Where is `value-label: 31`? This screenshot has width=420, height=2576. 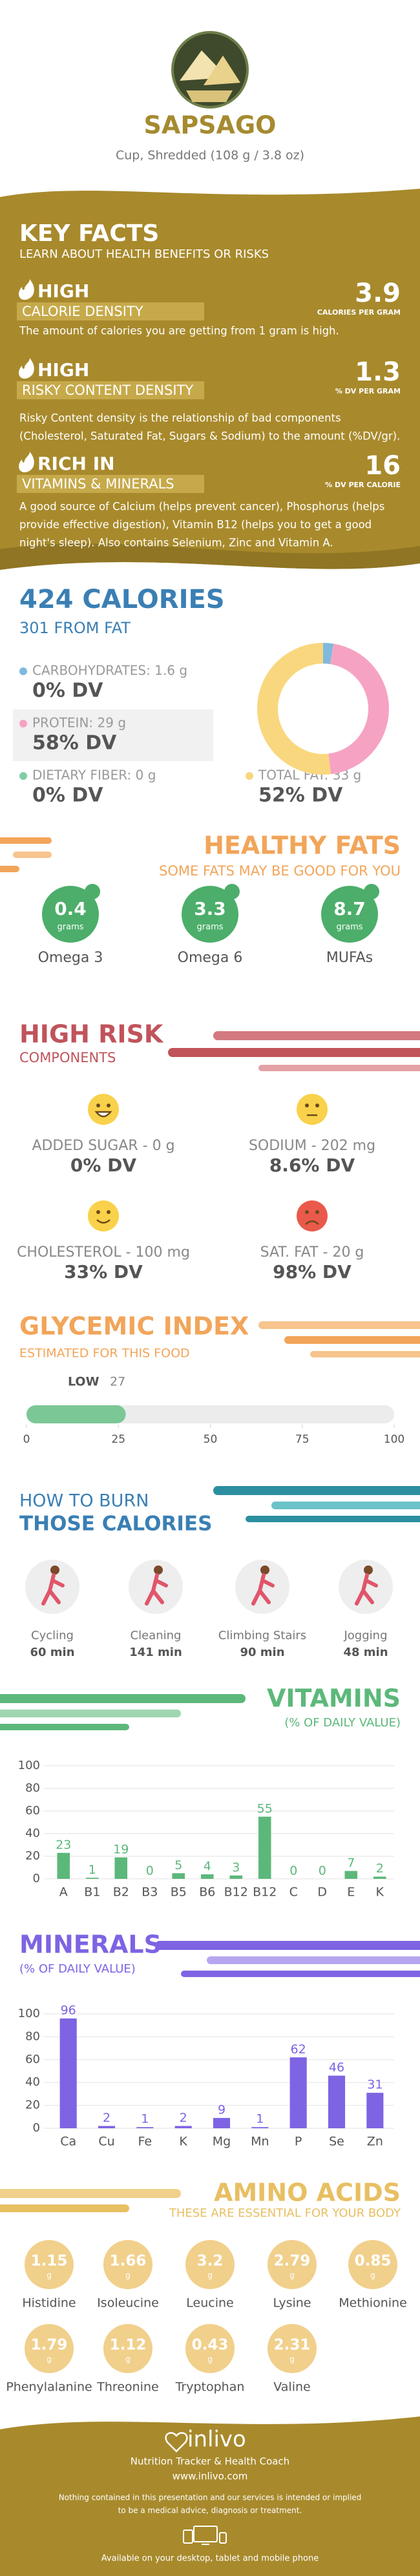 value-label: 31 is located at coordinates (375, 2085).